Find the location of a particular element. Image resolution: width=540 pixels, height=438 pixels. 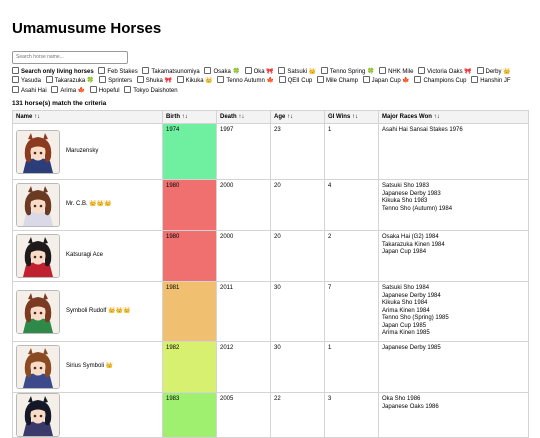

filter-label: Tenno Spring 🍀 is located at coordinates (352, 71).